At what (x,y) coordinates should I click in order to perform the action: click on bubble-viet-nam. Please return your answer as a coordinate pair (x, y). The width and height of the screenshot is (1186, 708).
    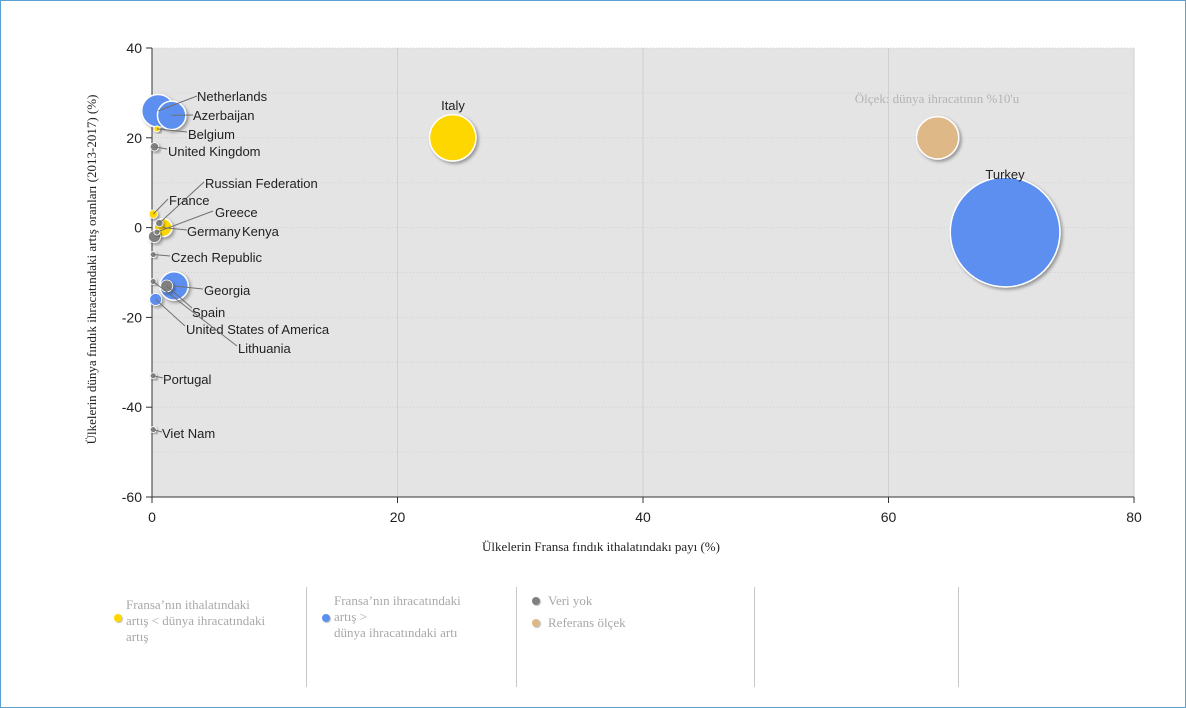
    Looking at the image, I should click on (153, 430).